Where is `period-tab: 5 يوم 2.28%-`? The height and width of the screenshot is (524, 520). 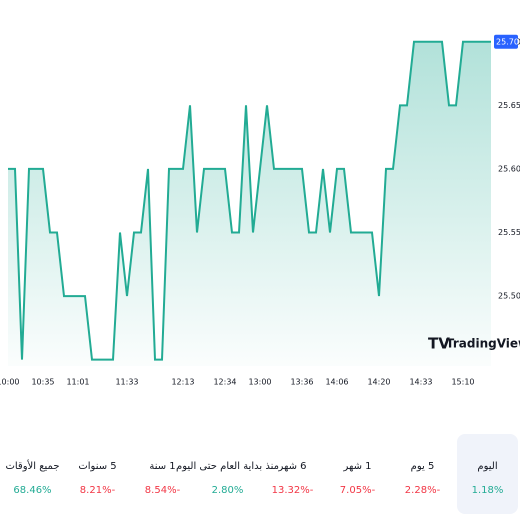 period-tab: 5 يوم 2.28%- is located at coordinates (423, 478).